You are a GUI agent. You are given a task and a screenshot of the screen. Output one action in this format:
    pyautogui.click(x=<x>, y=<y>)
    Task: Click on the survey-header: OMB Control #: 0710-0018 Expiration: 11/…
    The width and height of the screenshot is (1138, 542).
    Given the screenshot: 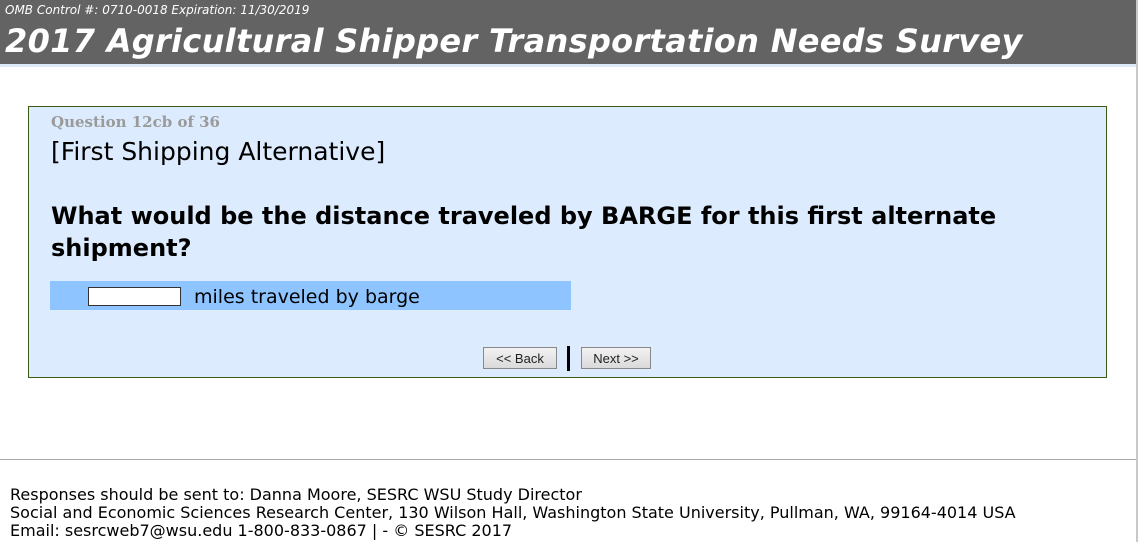 What is the action you would take?
    pyautogui.click(x=568, y=33)
    